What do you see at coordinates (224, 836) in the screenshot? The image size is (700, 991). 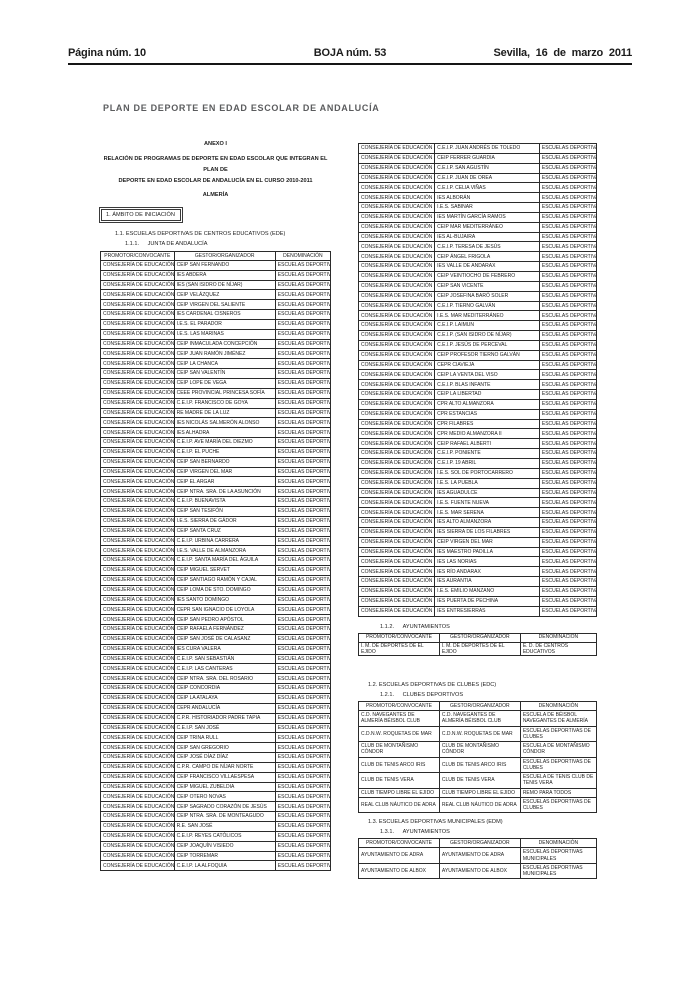 I see `table-cell: C.E.I.P. REYES CATÓLICOS` at bounding box center [224, 836].